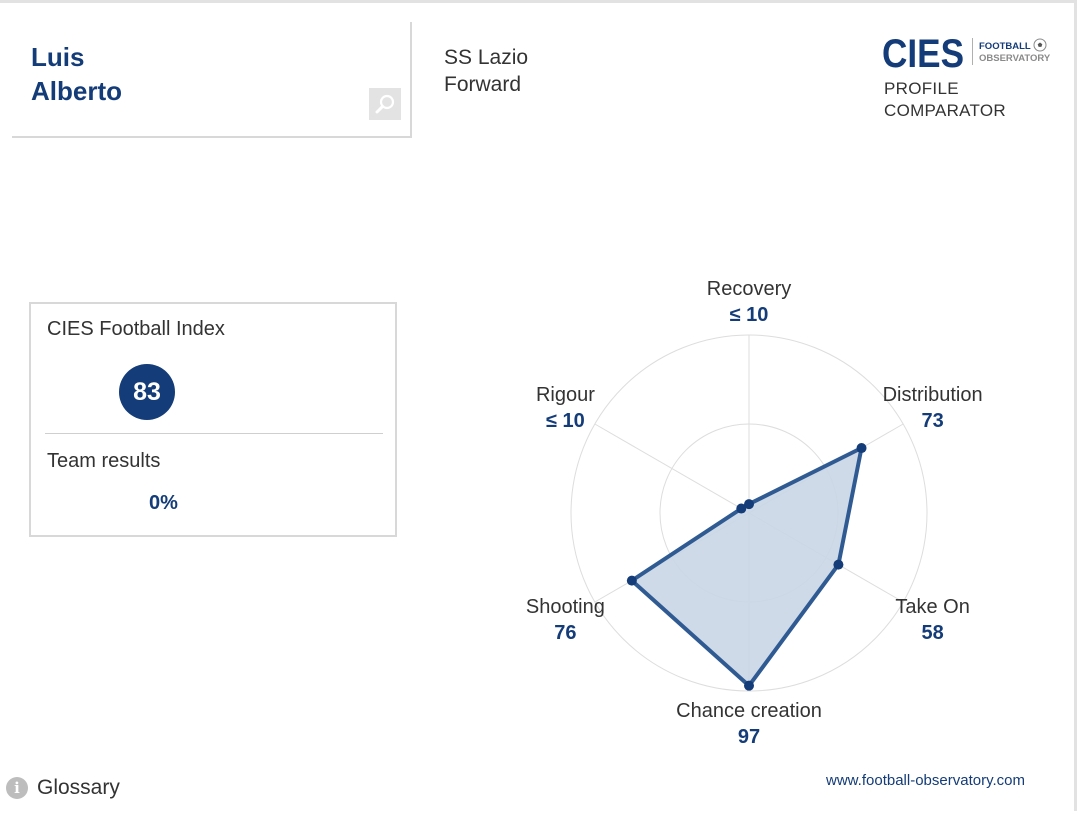 This screenshot has width=1080, height=814. What do you see at coordinates (17, 788) in the screenshot?
I see `info-icon: i` at bounding box center [17, 788].